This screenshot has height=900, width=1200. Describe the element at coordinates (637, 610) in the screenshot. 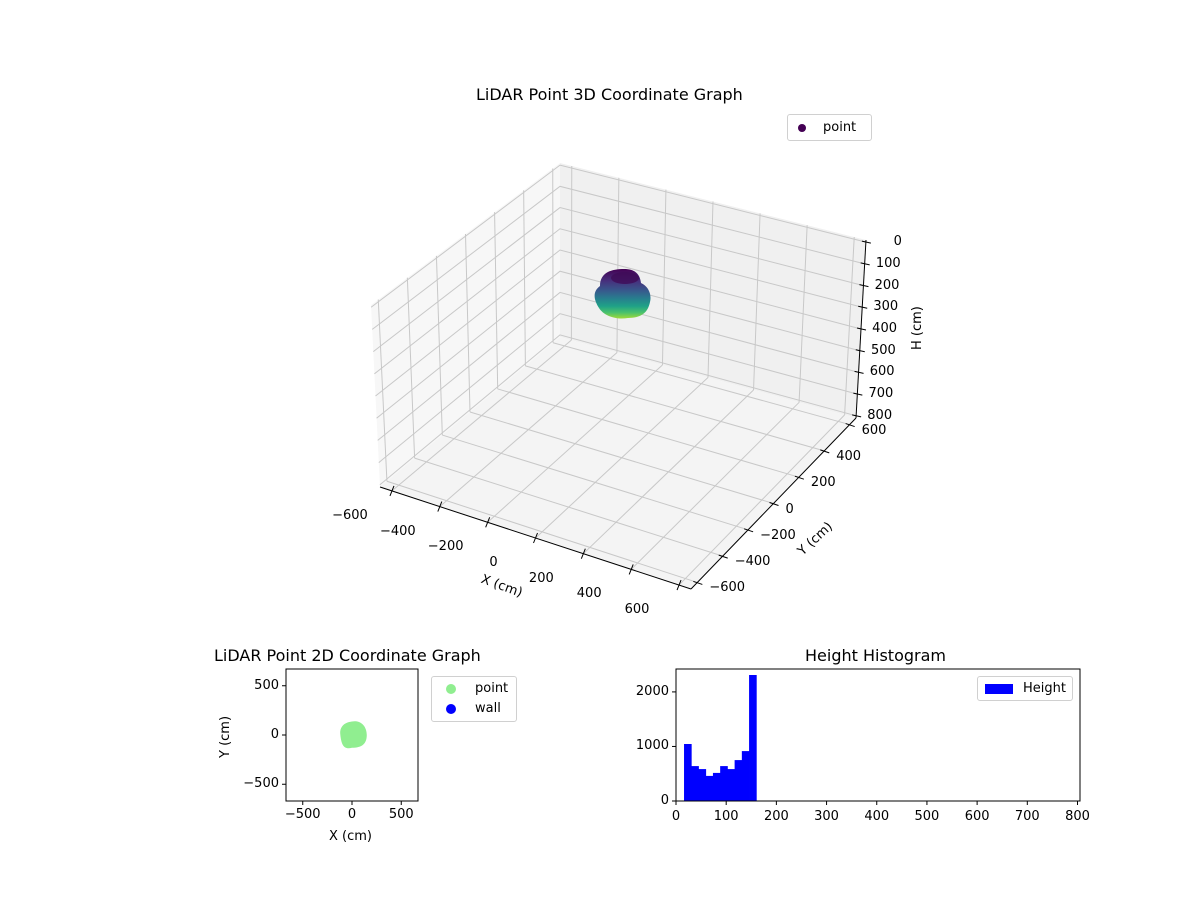

I see `x-tick-3d: 600` at that location.